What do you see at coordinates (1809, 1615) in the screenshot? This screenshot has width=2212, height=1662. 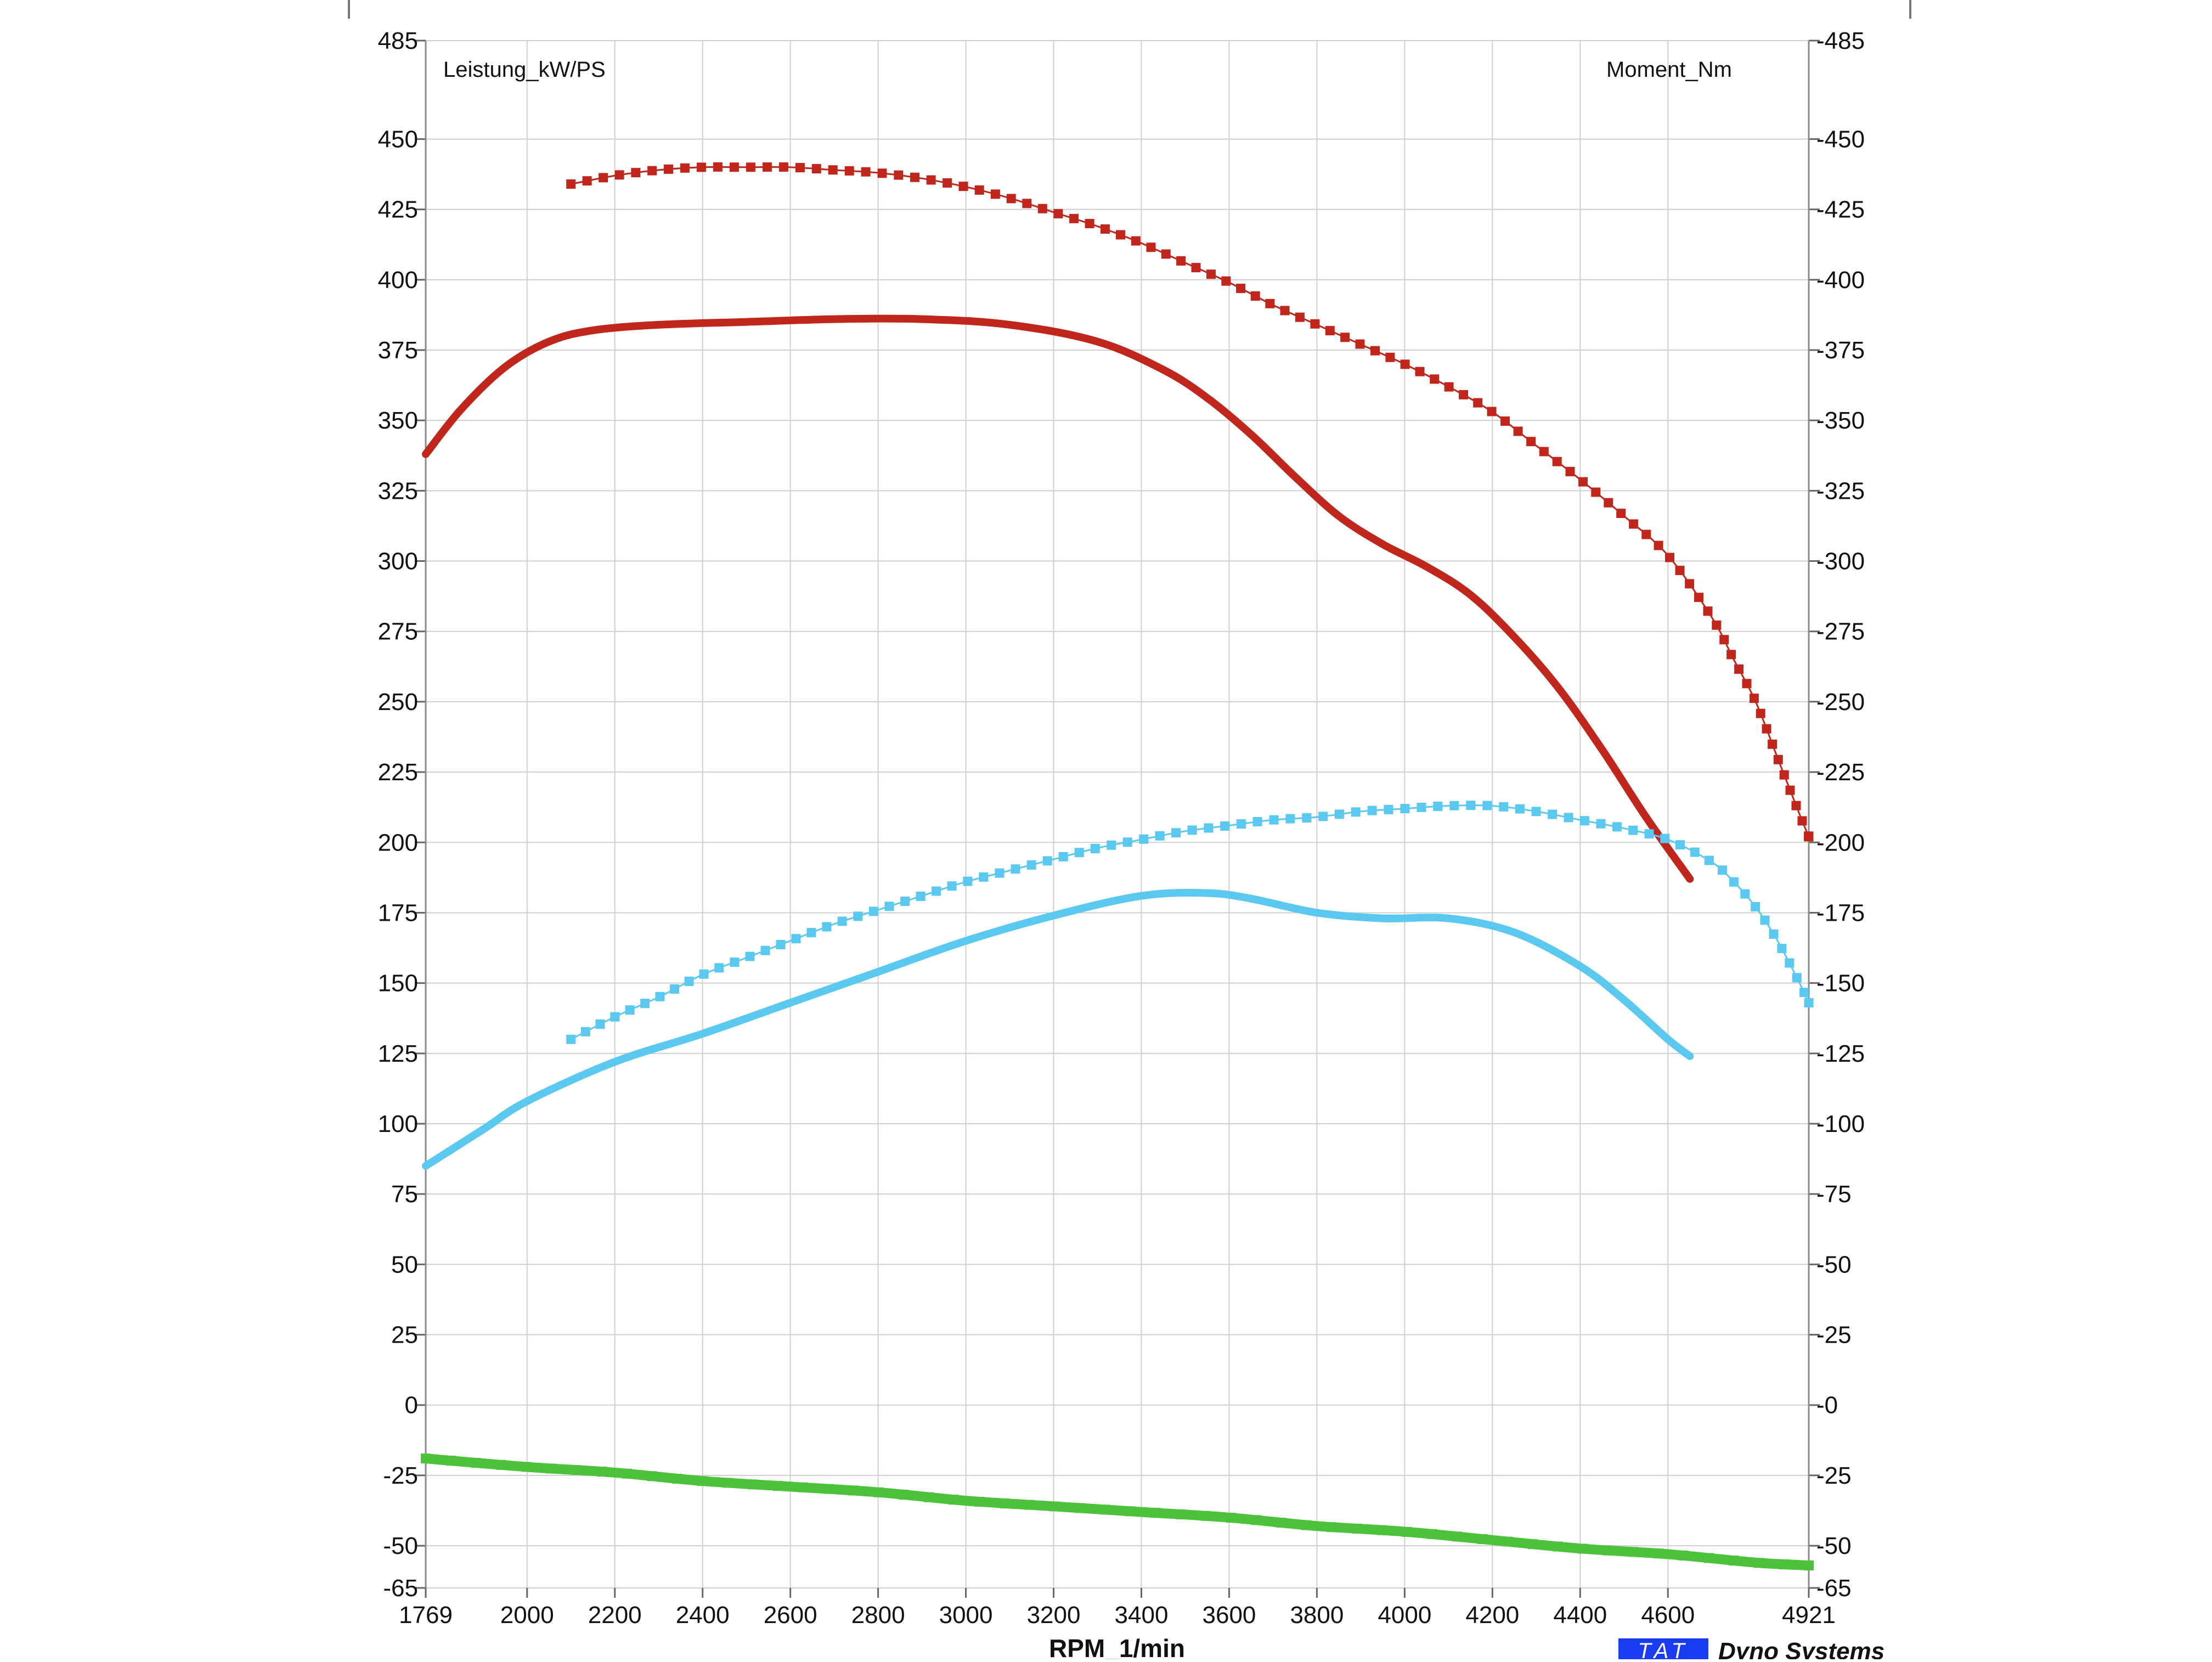 I see `x-tick-label: 4921` at bounding box center [1809, 1615].